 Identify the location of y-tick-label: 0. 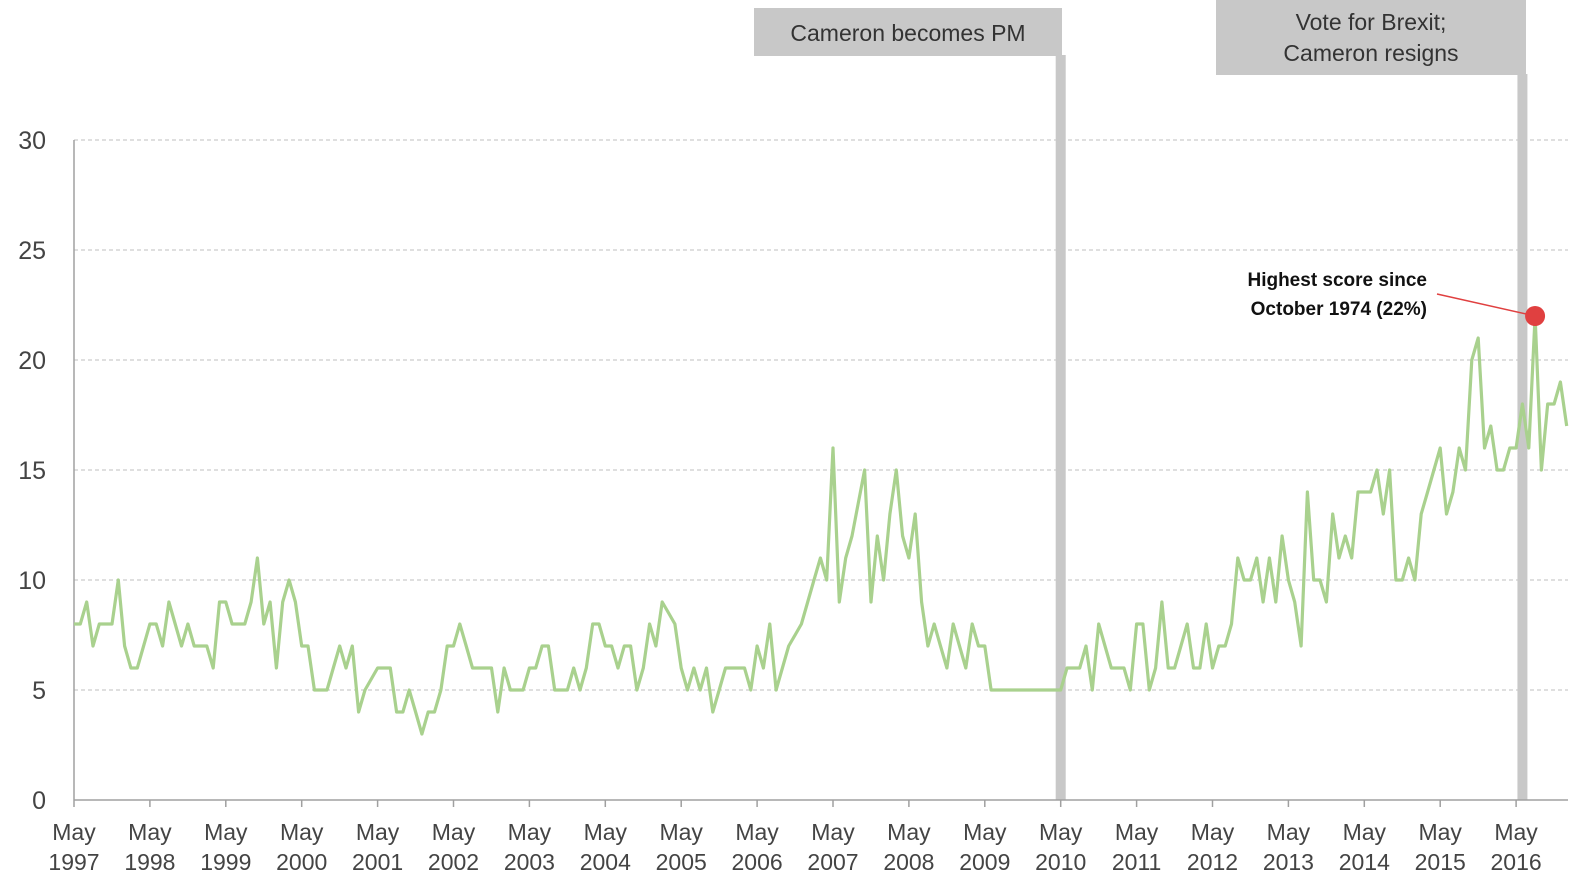
(39, 801).